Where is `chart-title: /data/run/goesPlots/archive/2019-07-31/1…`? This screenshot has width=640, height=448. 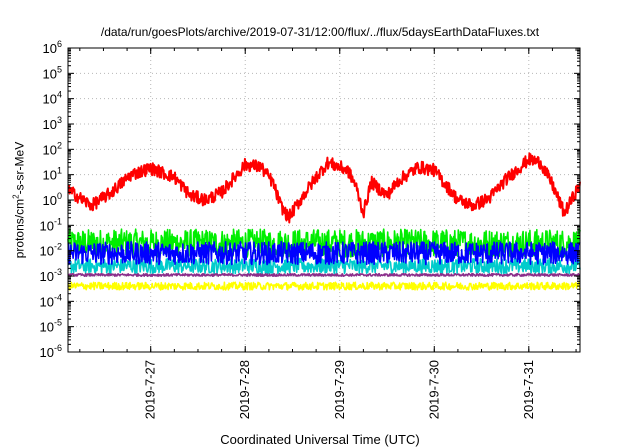 chart-title: /data/run/goesPlots/archive/2019-07-31/1… is located at coordinates (320, 32).